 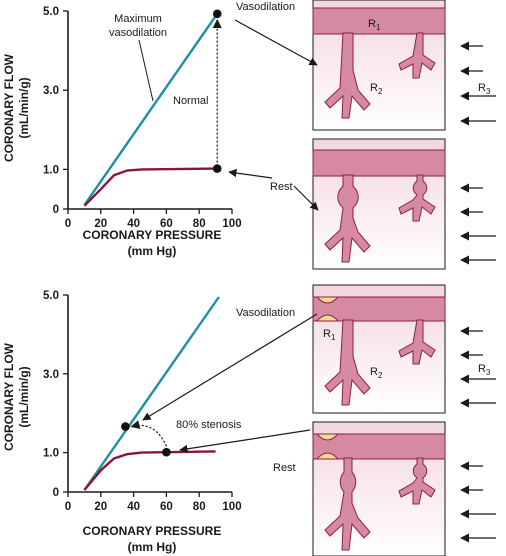 I want to click on rest-arrow-to-diagram, so click(x=306, y=198).